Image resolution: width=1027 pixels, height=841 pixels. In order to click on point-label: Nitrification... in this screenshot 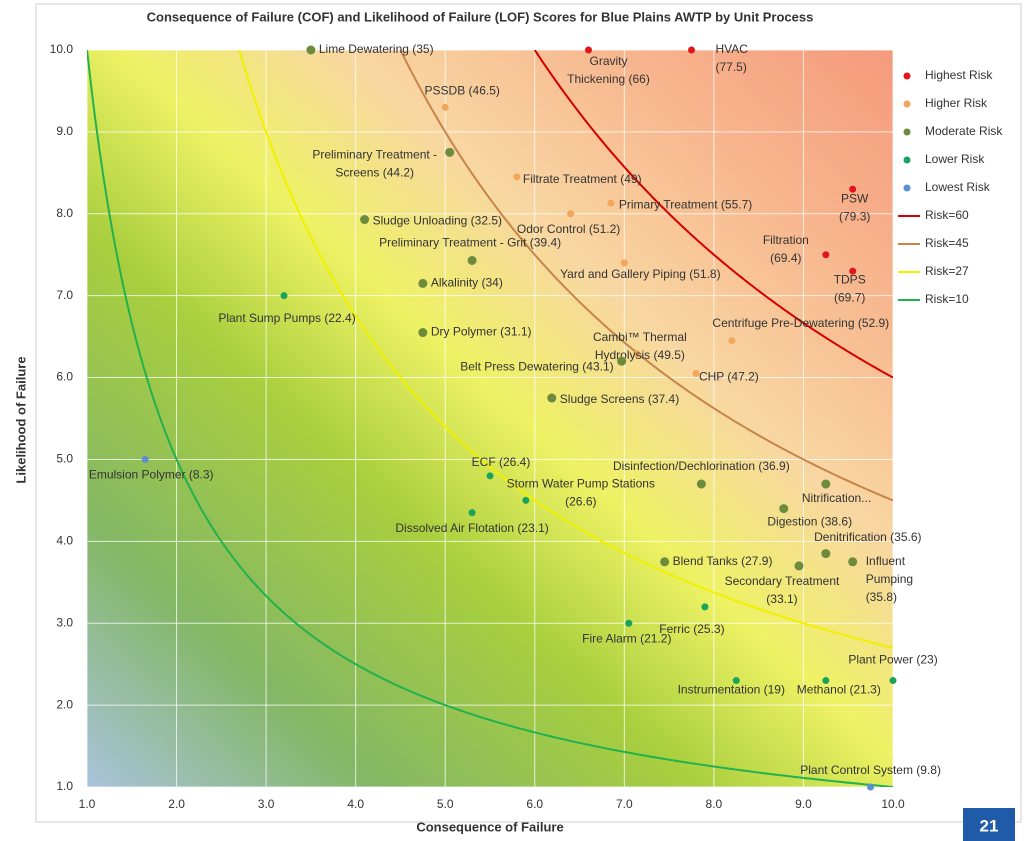, I will do `click(836, 498)`.